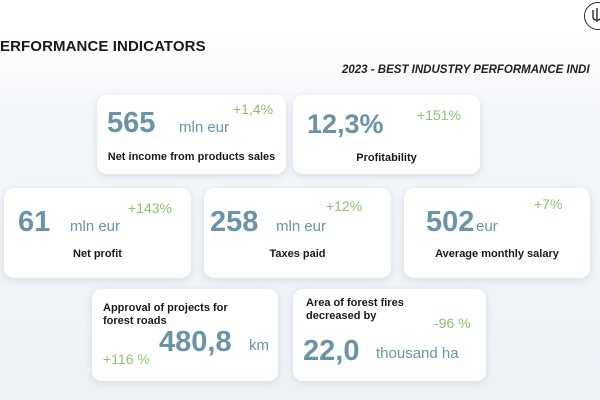 This screenshot has width=600, height=400. I want to click on metric-value: 565, so click(131, 123).